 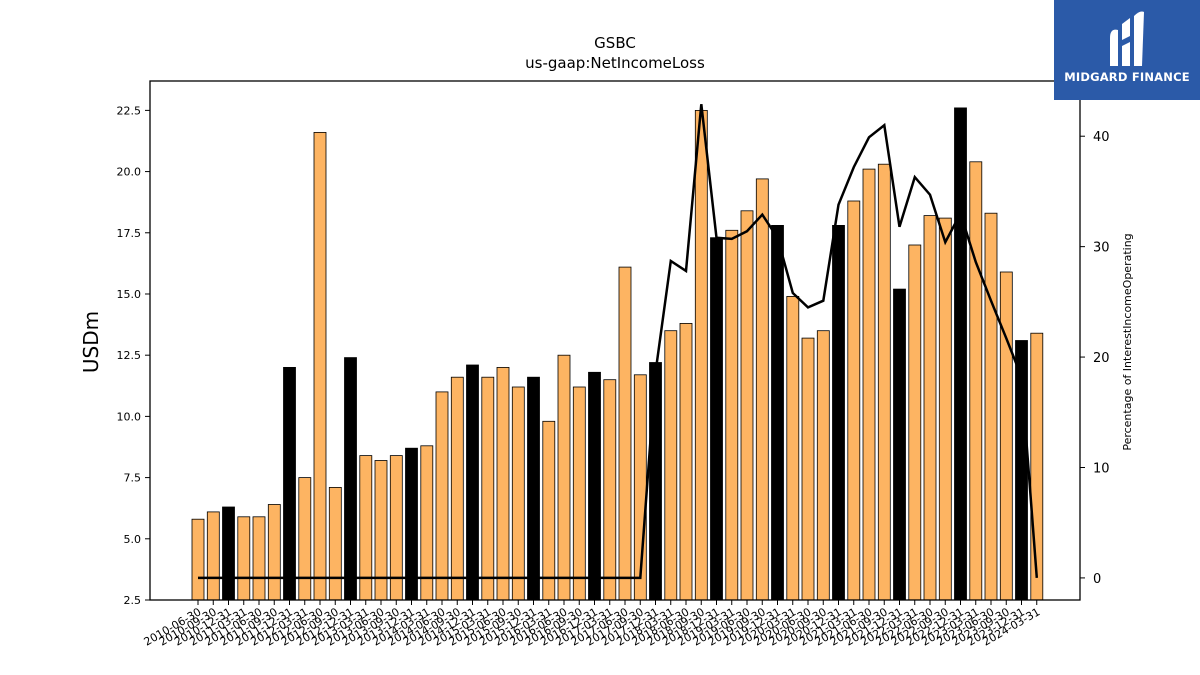 I want to click on y2-tick-label: 0, so click(x=1097, y=579).